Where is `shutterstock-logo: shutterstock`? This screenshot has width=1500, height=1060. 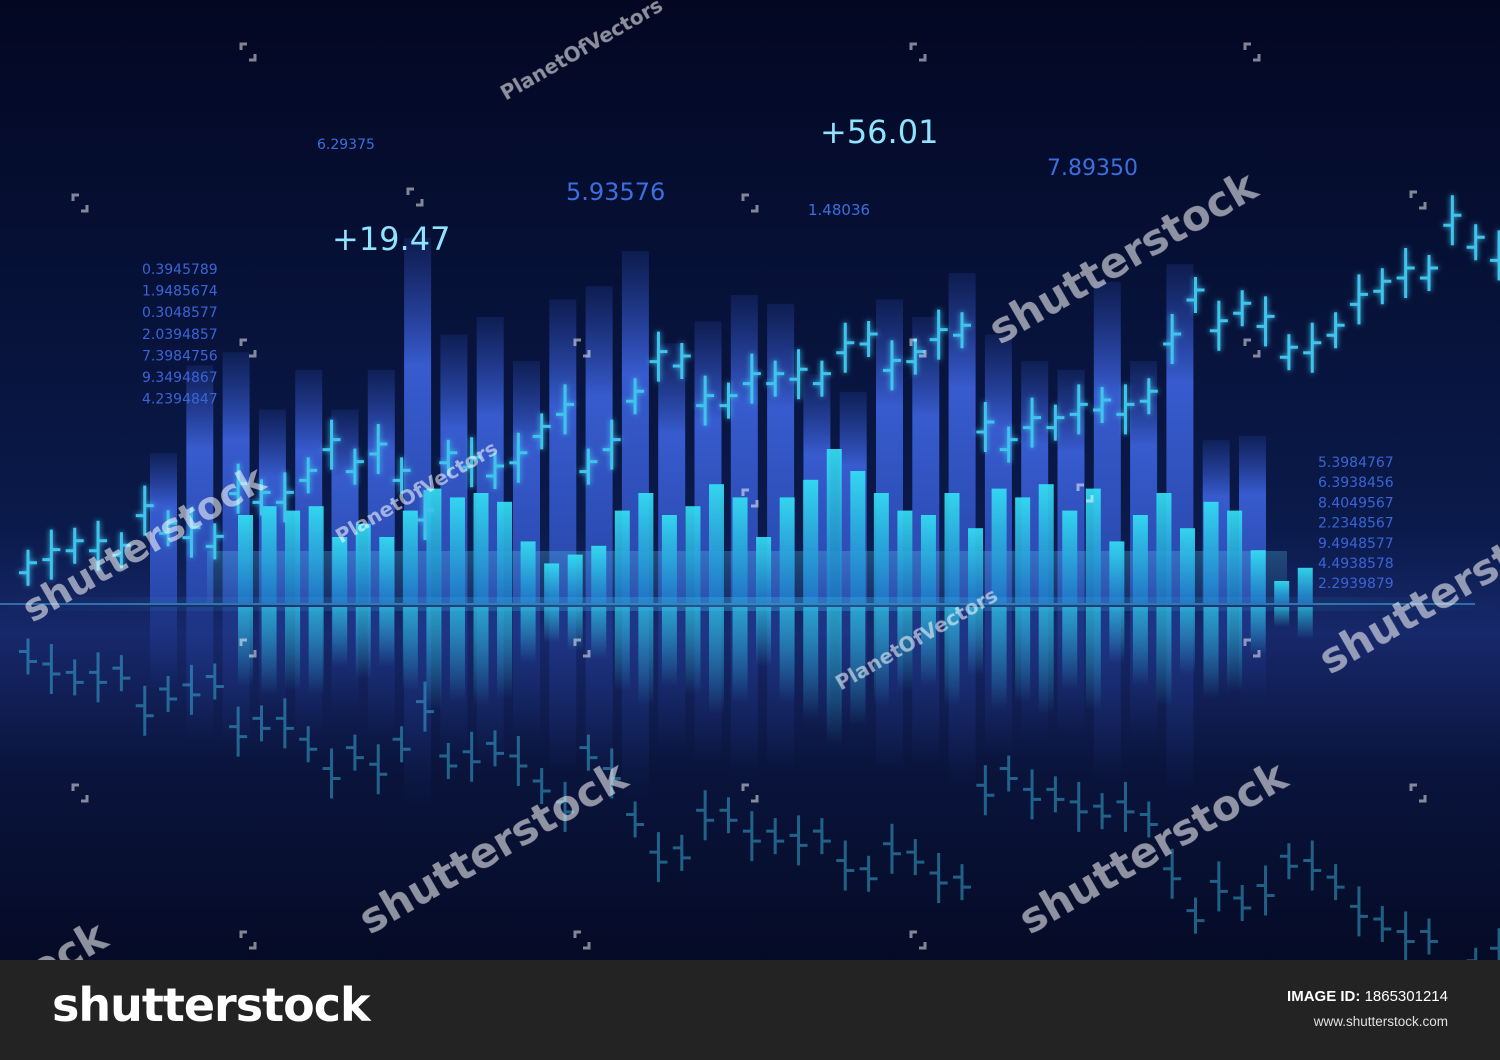 shutterstock-logo: shutterstock is located at coordinates (211, 1005).